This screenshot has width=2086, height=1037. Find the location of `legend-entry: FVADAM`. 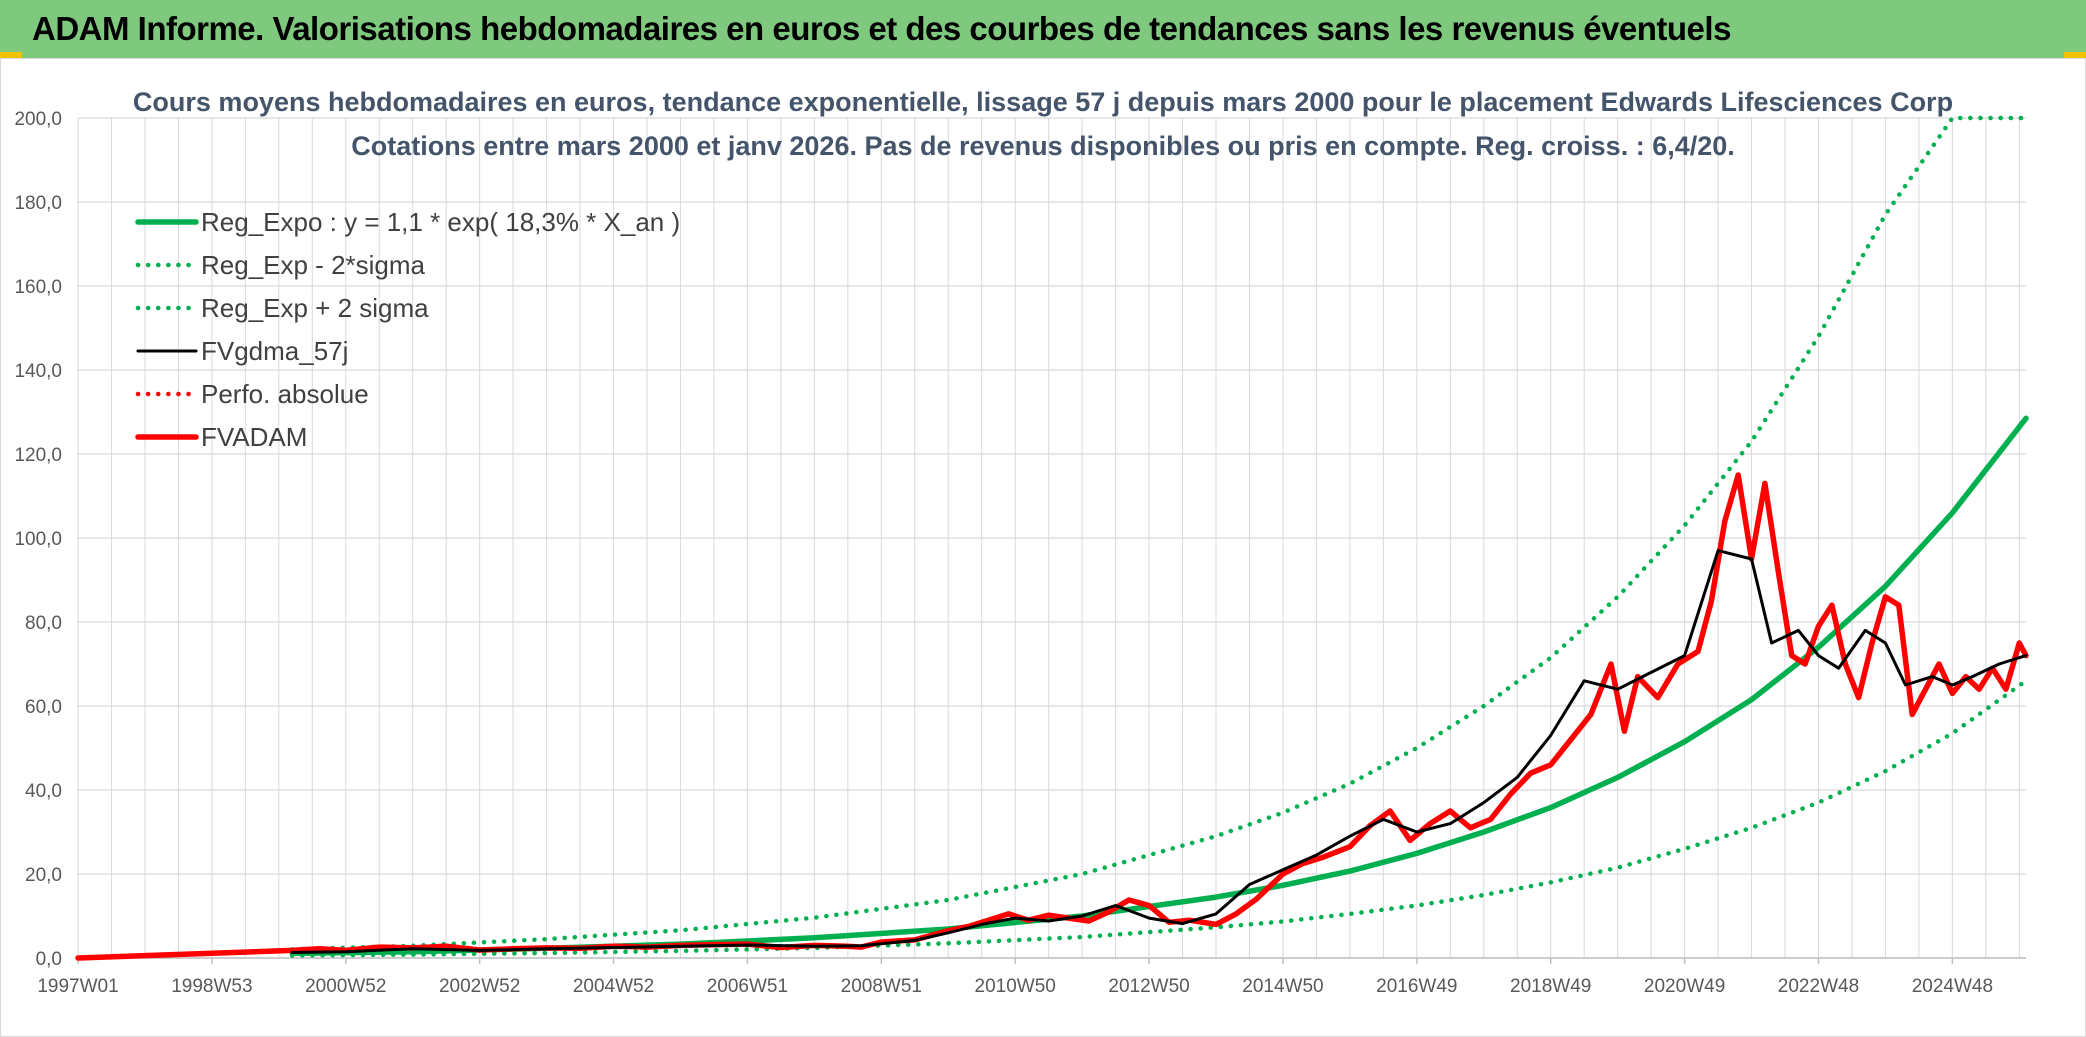

legend-entry: FVADAM is located at coordinates (254, 437).